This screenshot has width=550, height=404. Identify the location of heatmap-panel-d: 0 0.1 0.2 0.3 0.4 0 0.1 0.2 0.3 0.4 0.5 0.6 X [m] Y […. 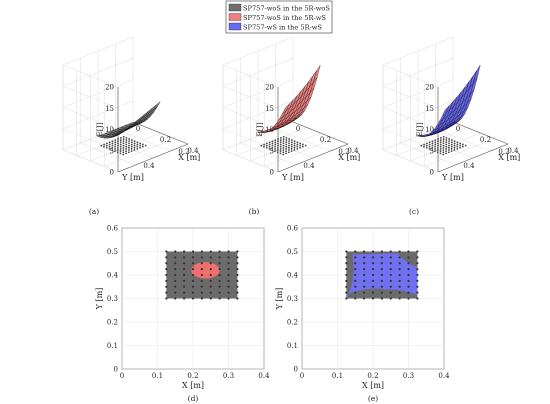
(182, 314).